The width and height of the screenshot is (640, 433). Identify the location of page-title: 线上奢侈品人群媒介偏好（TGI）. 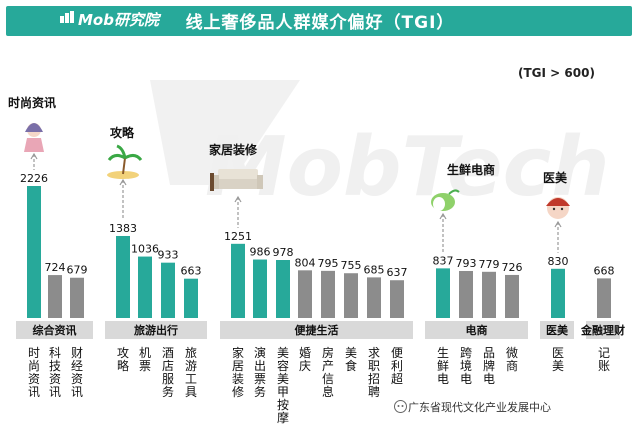
(320, 23).